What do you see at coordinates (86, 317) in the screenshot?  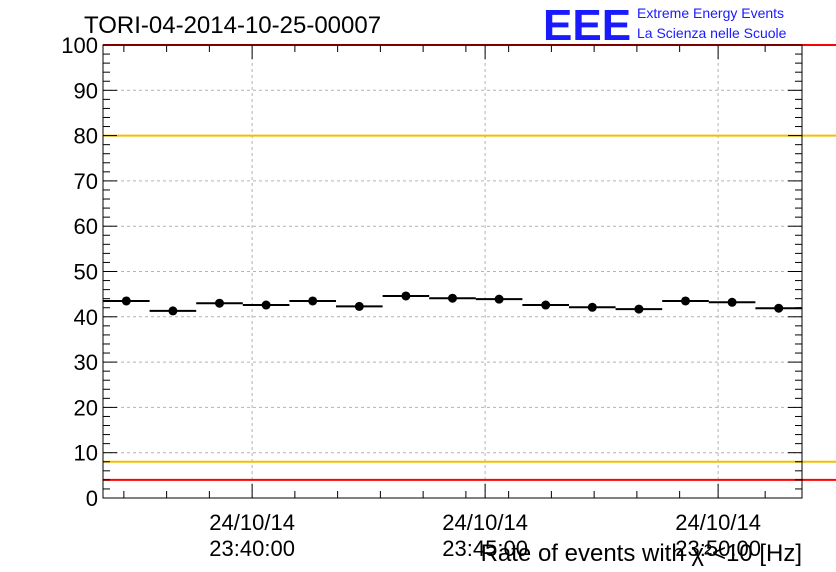 I see `y-tick-label: 40` at bounding box center [86, 317].